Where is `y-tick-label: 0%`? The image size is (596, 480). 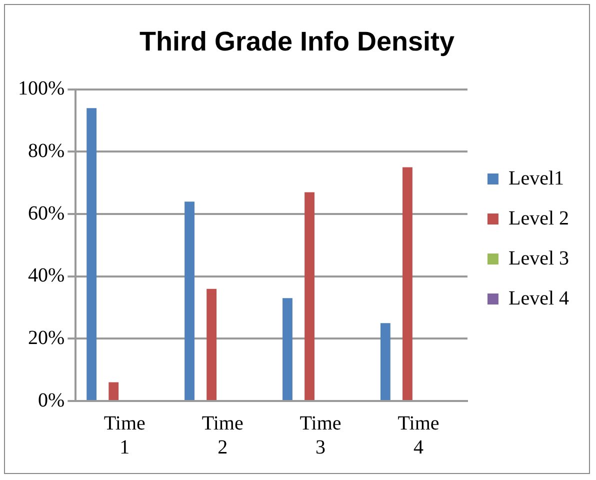 y-tick-label: 0% is located at coordinates (51, 400).